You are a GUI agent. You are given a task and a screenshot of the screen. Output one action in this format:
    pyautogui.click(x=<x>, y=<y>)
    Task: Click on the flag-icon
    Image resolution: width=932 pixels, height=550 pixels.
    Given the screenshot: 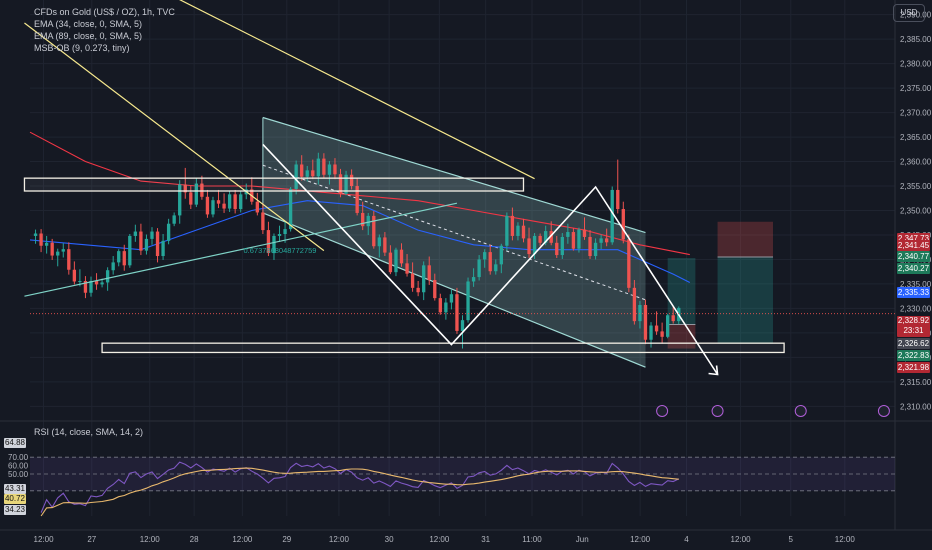 What is the action you would take?
    pyautogui.click(x=717, y=411)
    